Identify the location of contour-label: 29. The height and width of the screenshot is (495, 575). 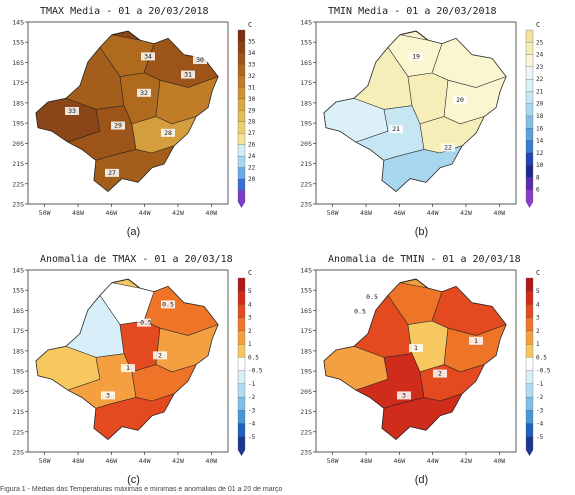
(118, 126).